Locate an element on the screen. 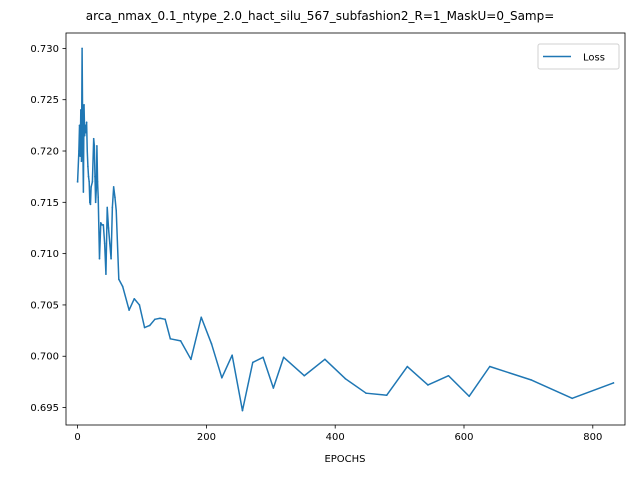  x-tick-label: 200 is located at coordinates (206, 437).